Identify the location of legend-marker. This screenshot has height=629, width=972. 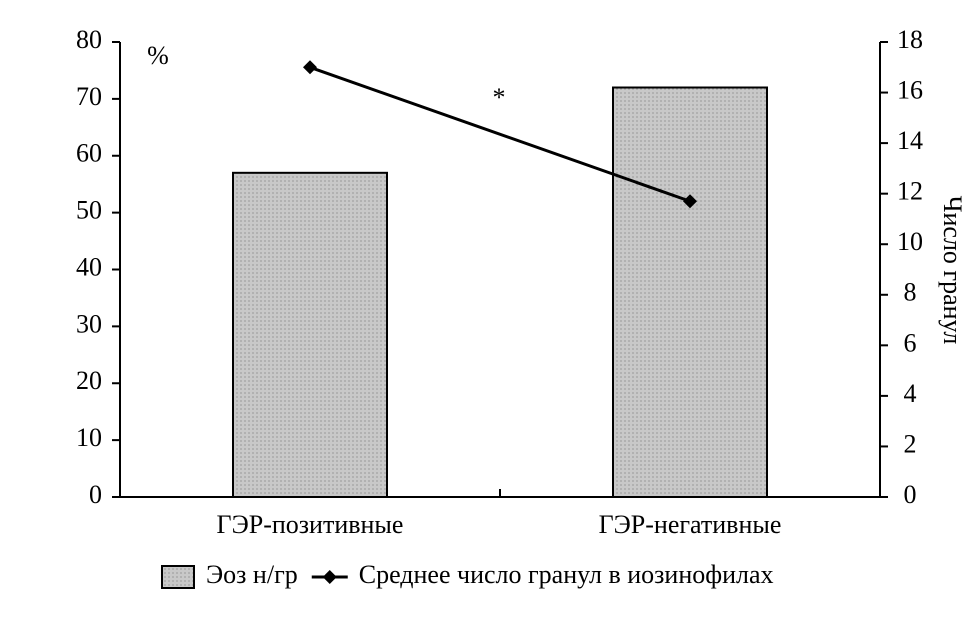
(329, 577).